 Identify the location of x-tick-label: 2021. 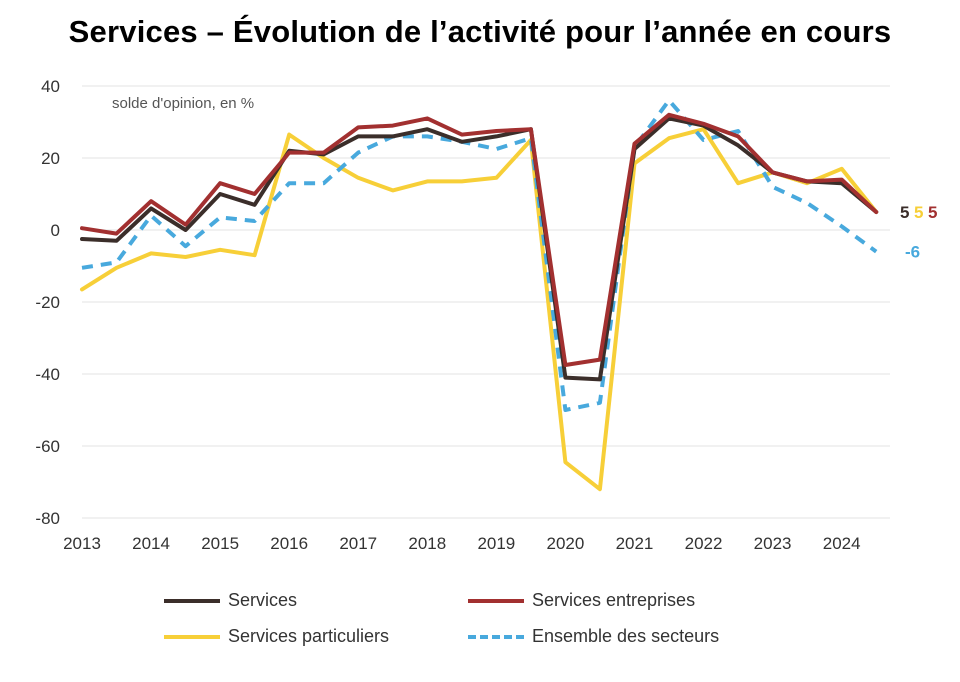
(635, 543).